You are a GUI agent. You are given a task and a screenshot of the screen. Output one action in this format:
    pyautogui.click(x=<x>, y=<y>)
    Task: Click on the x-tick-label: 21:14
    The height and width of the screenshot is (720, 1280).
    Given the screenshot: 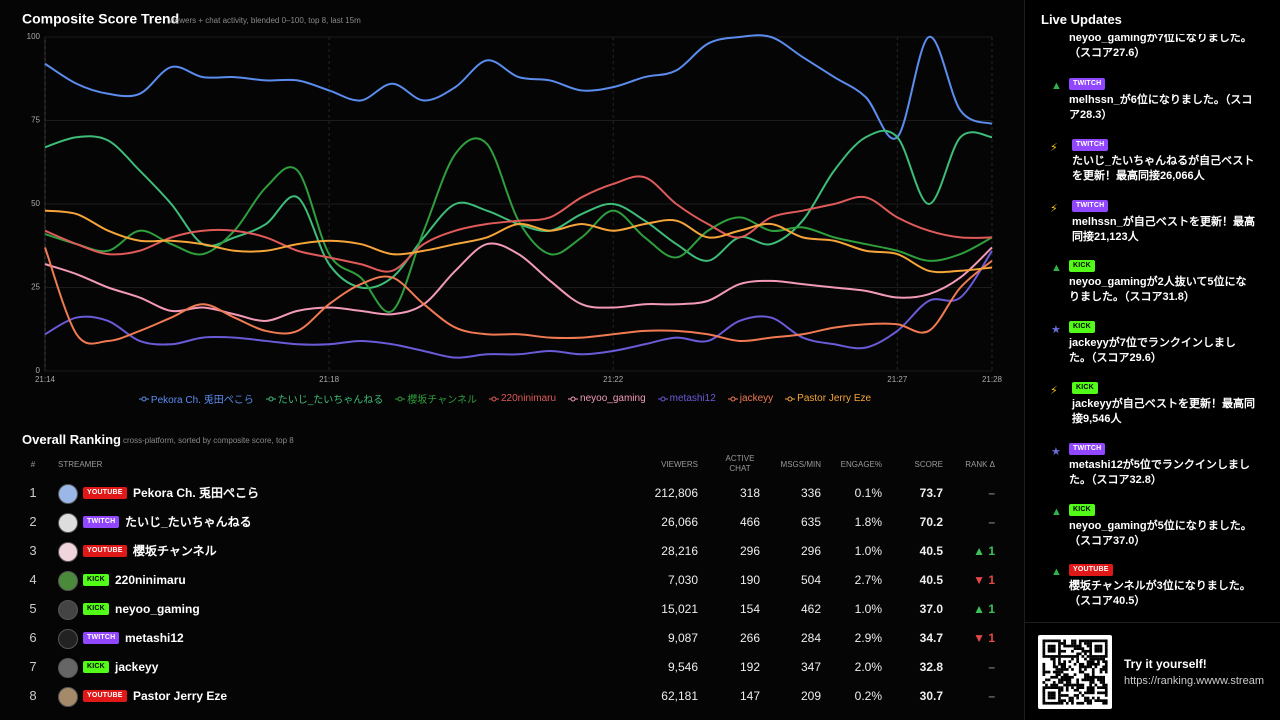 What is the action you would take?
    pyautogui.click(x=45, y=379)
    